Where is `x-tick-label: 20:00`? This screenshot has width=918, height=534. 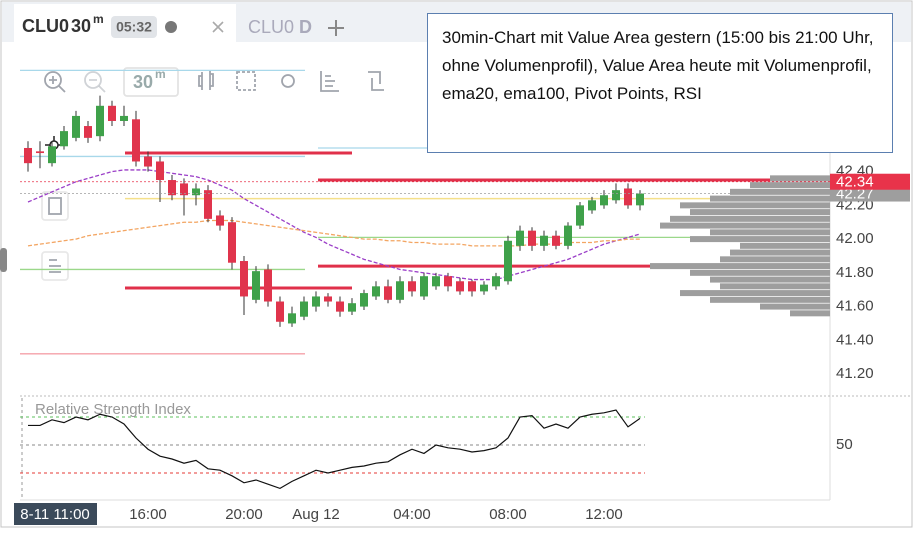
x-tick-label: 20:00 is located at coordinates (244, 514).